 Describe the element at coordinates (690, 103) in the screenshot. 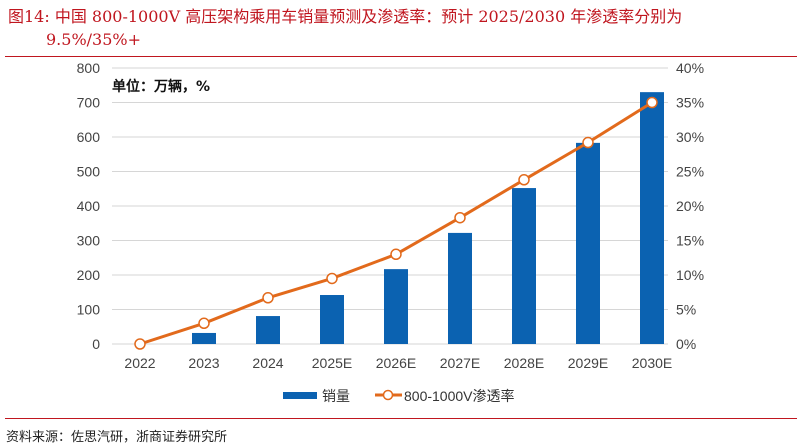

I see `right-axis-tick: 35%` at that location.